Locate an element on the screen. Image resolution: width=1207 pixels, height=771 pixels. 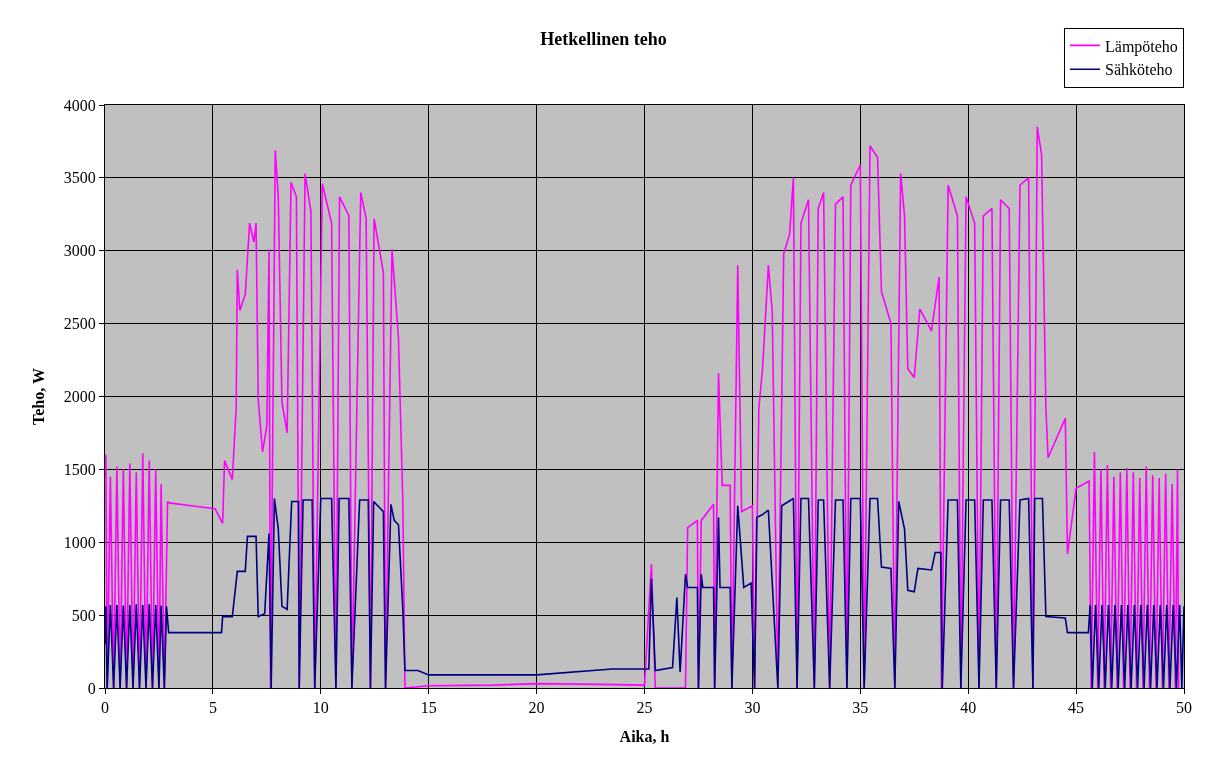
x-tick-label: 45 is located at coordinates (1076, 708).